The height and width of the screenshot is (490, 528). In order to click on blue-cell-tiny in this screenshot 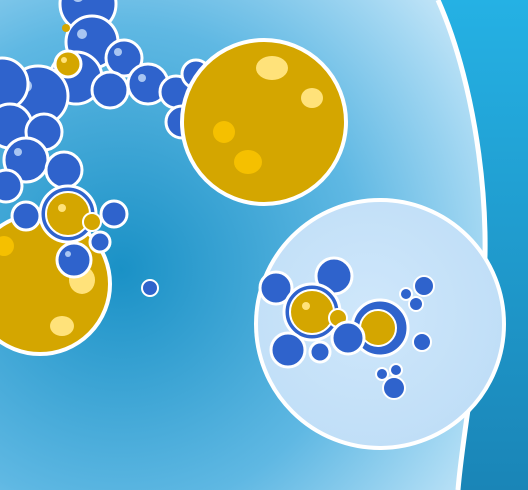, I will do `click(150, 288)`.